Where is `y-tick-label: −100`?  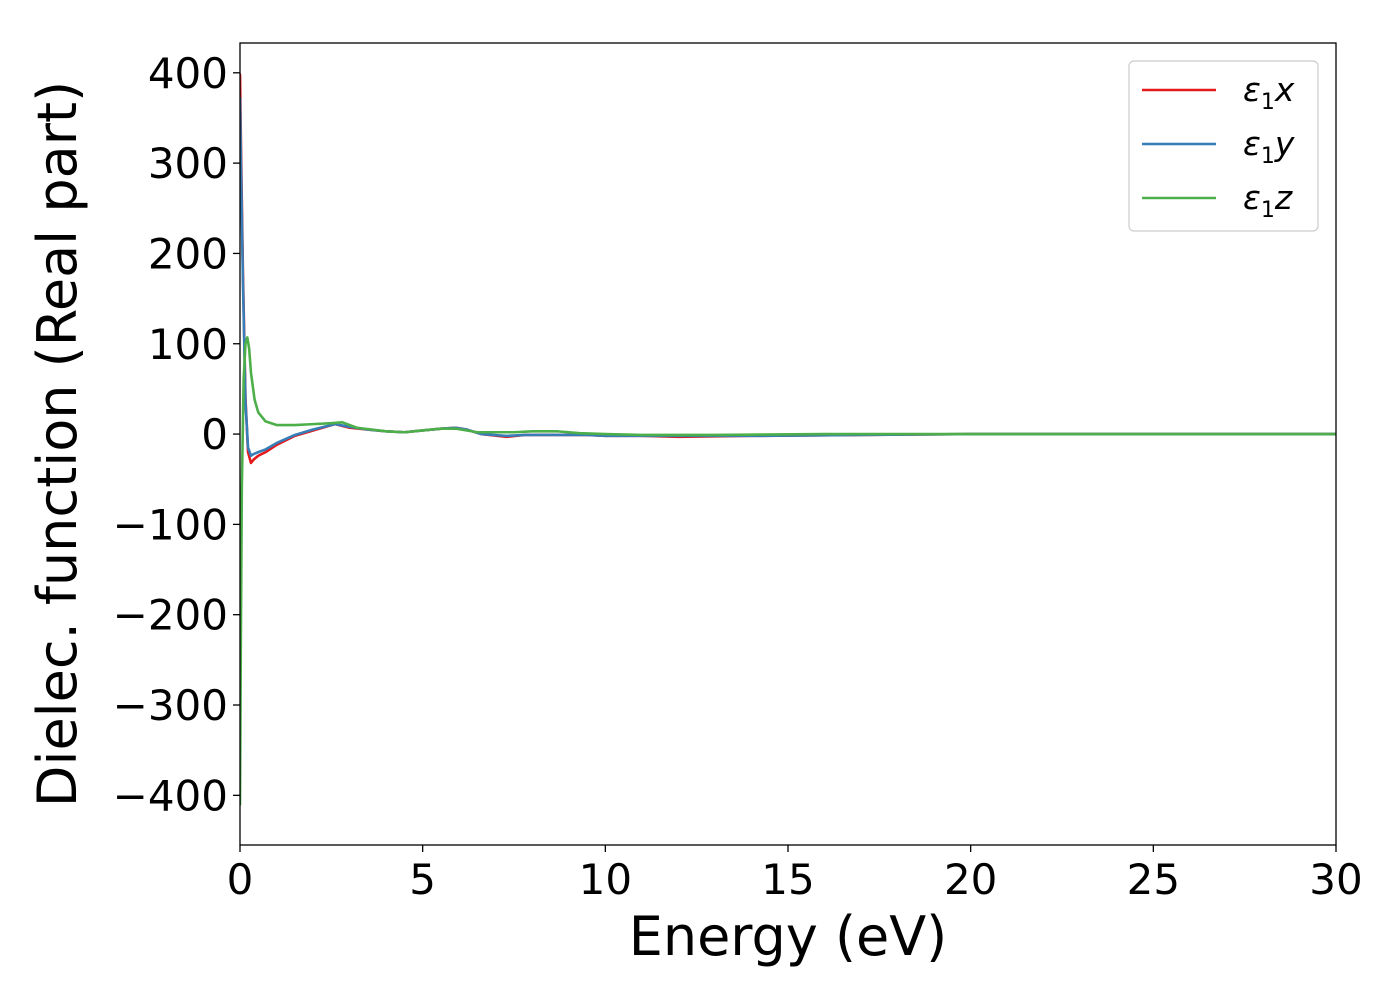 y-tick-label: −100 is located at coordinates (170, 524).